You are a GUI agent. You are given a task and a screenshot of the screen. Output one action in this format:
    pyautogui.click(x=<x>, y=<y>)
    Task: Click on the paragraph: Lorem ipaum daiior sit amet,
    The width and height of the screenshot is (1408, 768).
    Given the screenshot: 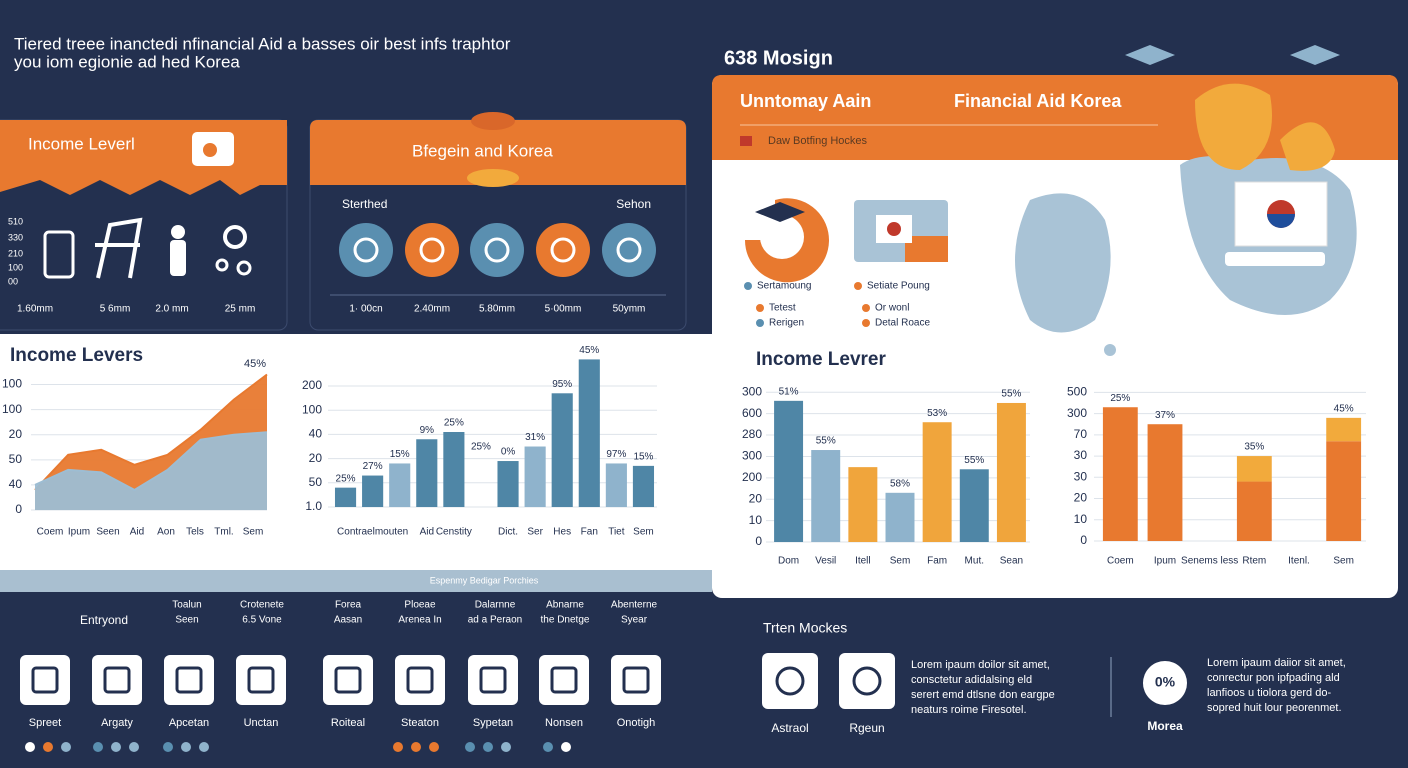 What is the action you would take?
    pyautogui.click(x=1276, y=663)
    